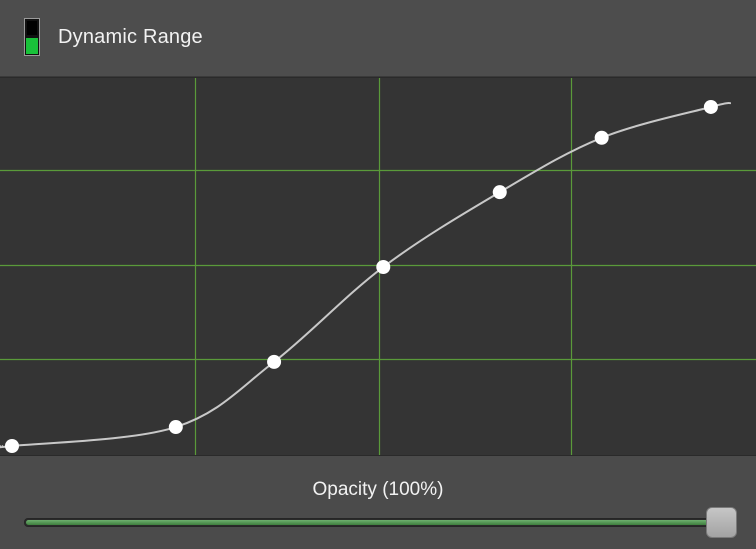  What do you see at coordinates (32, 28) in the screenshot?
I see `icon-dark-half` at bounding box center [32, 28].